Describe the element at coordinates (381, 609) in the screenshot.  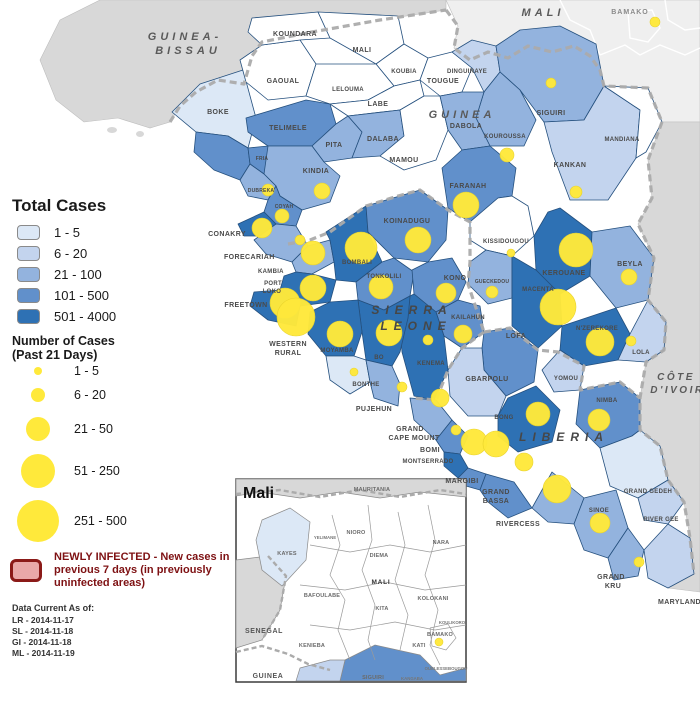
I see `map-label: KITA` at that location.